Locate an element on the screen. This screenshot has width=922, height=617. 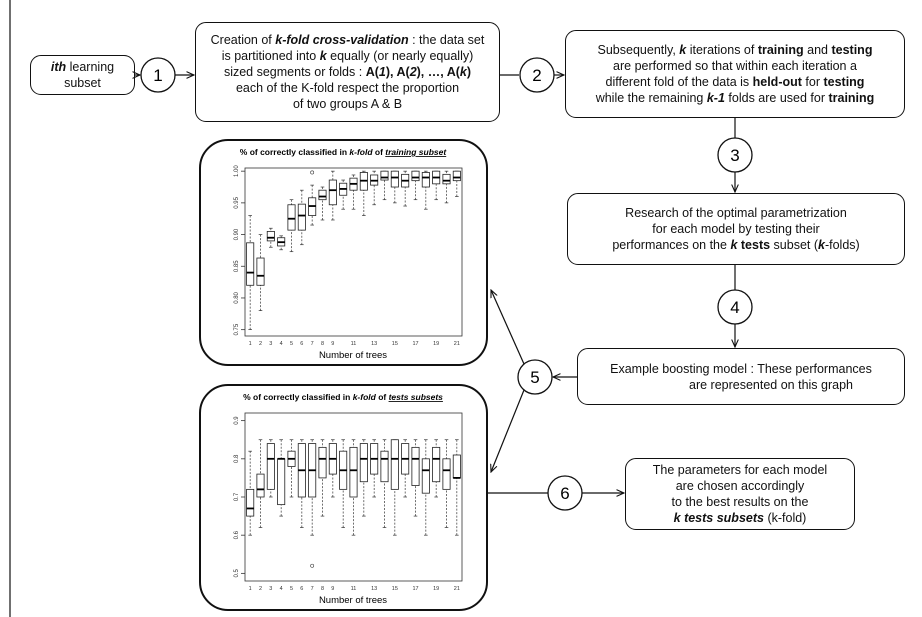
y-tick-label: 0.8 is located at coordinates (237, 458).